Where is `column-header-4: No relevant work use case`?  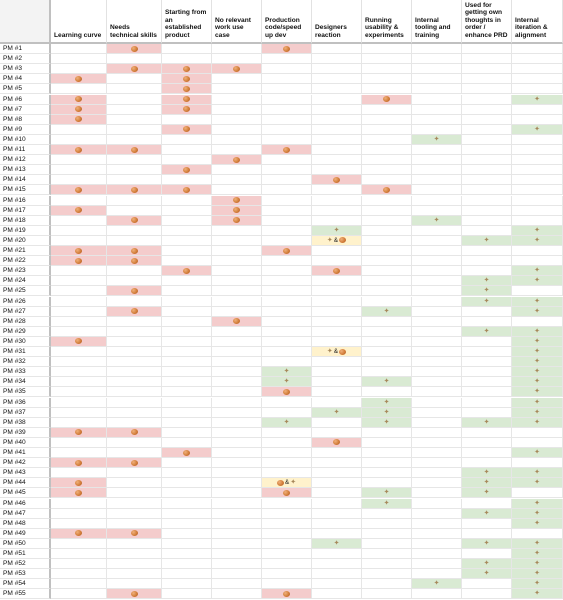 column-header-4: No relevant work use case is located at coordinates (237, 22).